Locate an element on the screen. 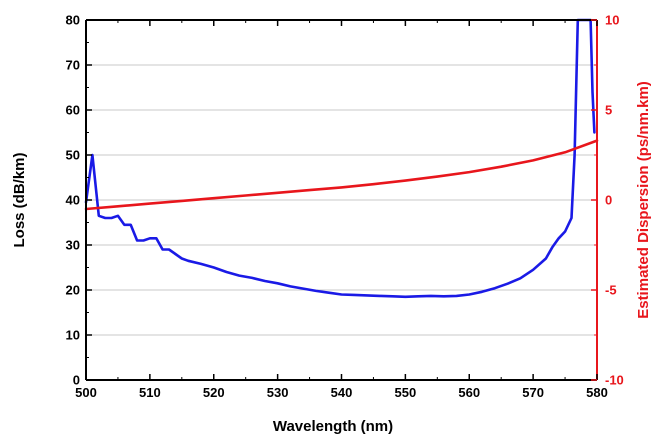 This screenshot has width=656, height=439. left-y-tick-label: 40 is located at coordinates (73, 200).